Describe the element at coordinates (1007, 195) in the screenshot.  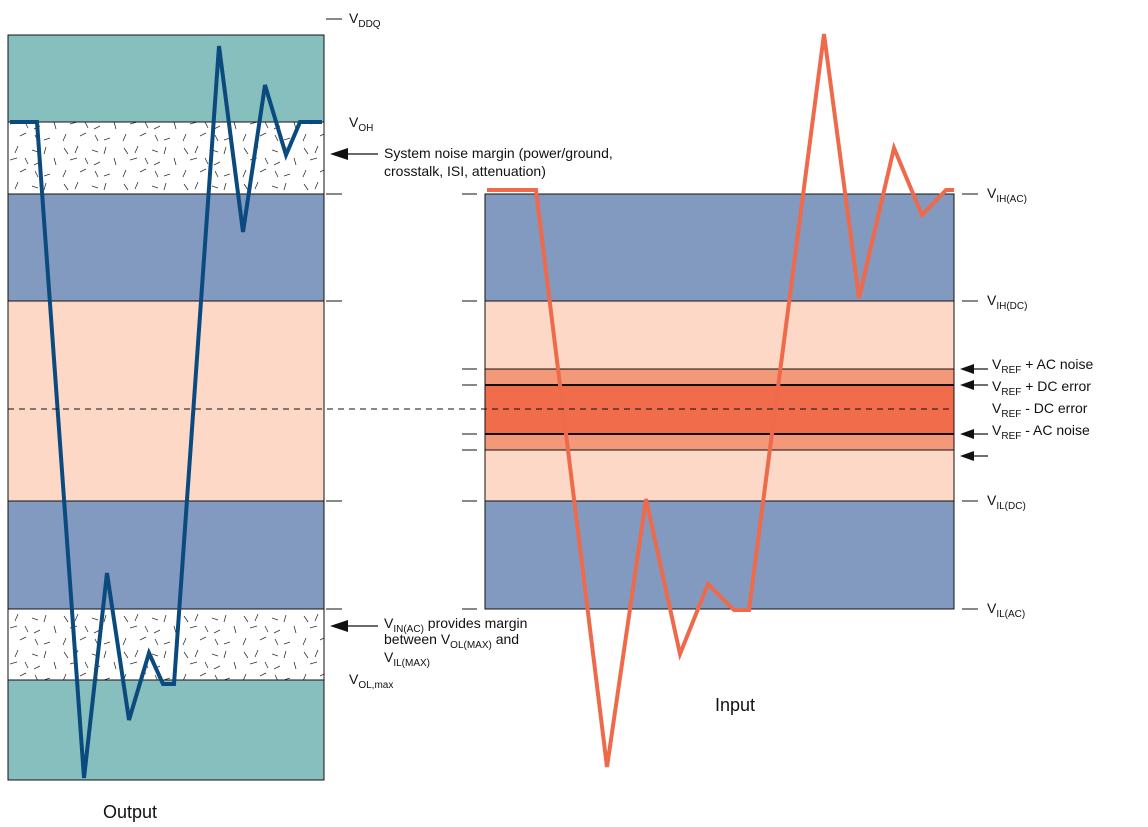
I see `label-vih-ac: VIH(AC)` at that location.